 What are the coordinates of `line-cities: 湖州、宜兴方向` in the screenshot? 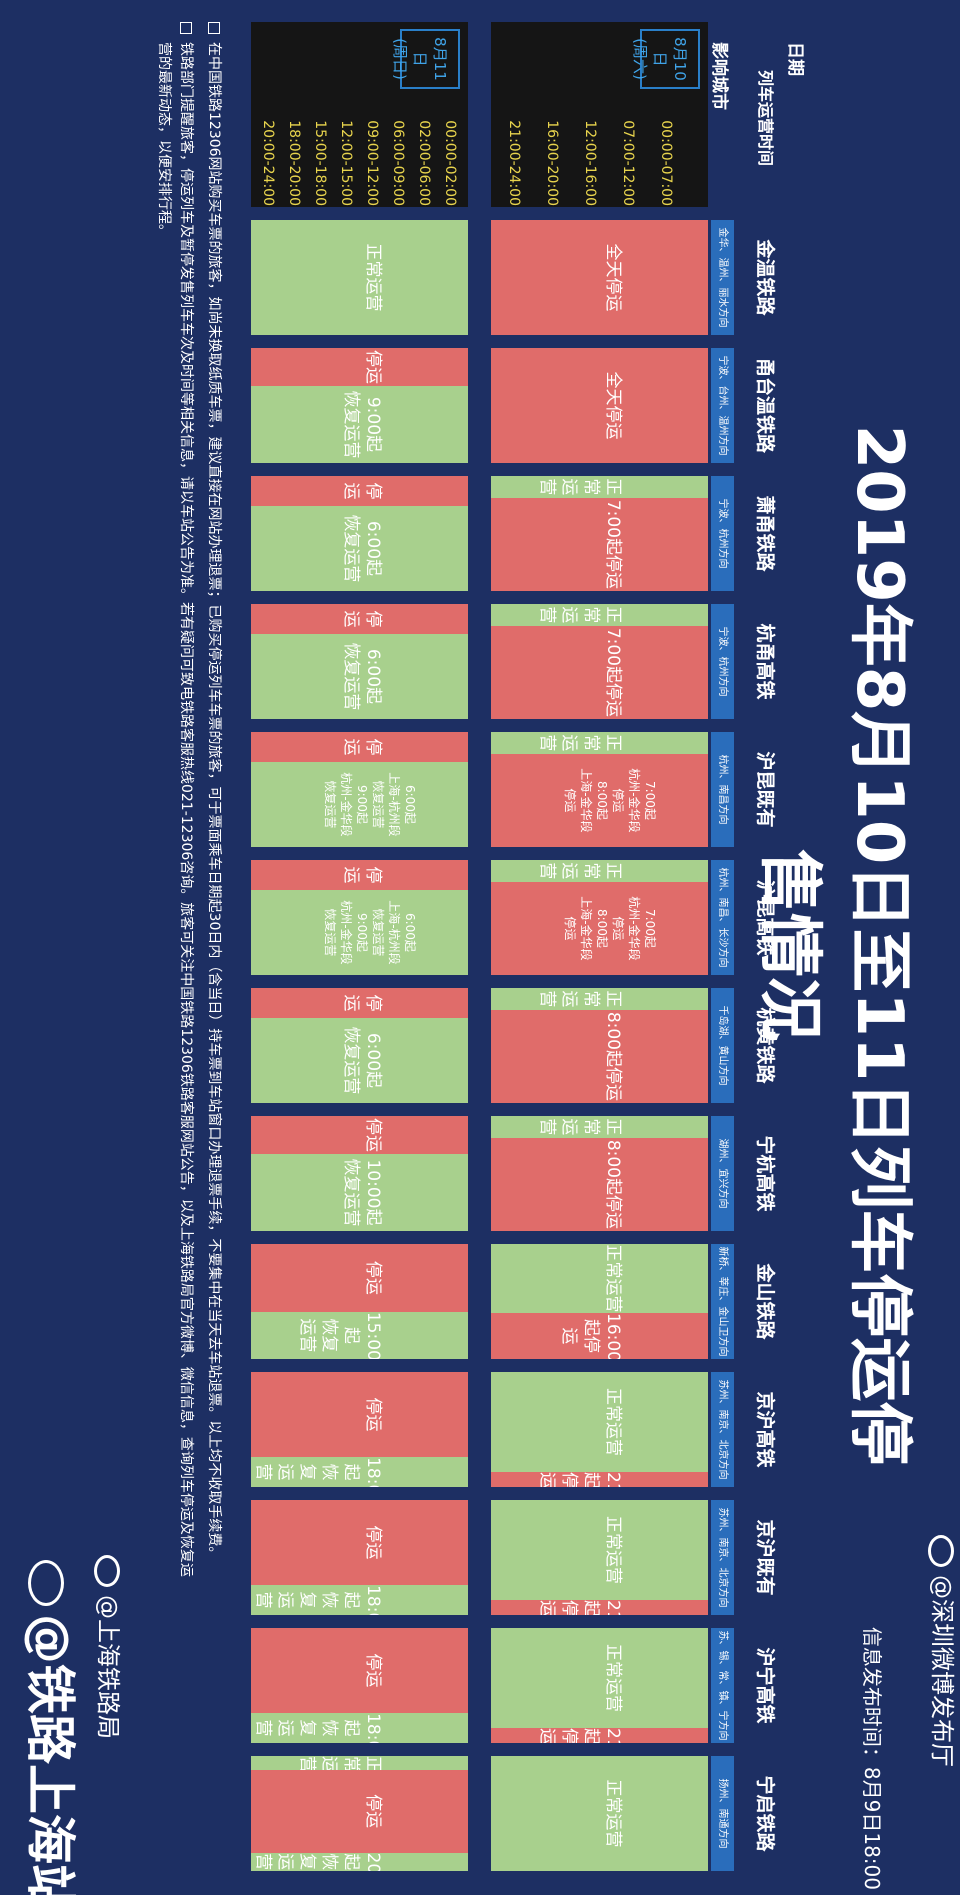 It's located at (722, 1173).